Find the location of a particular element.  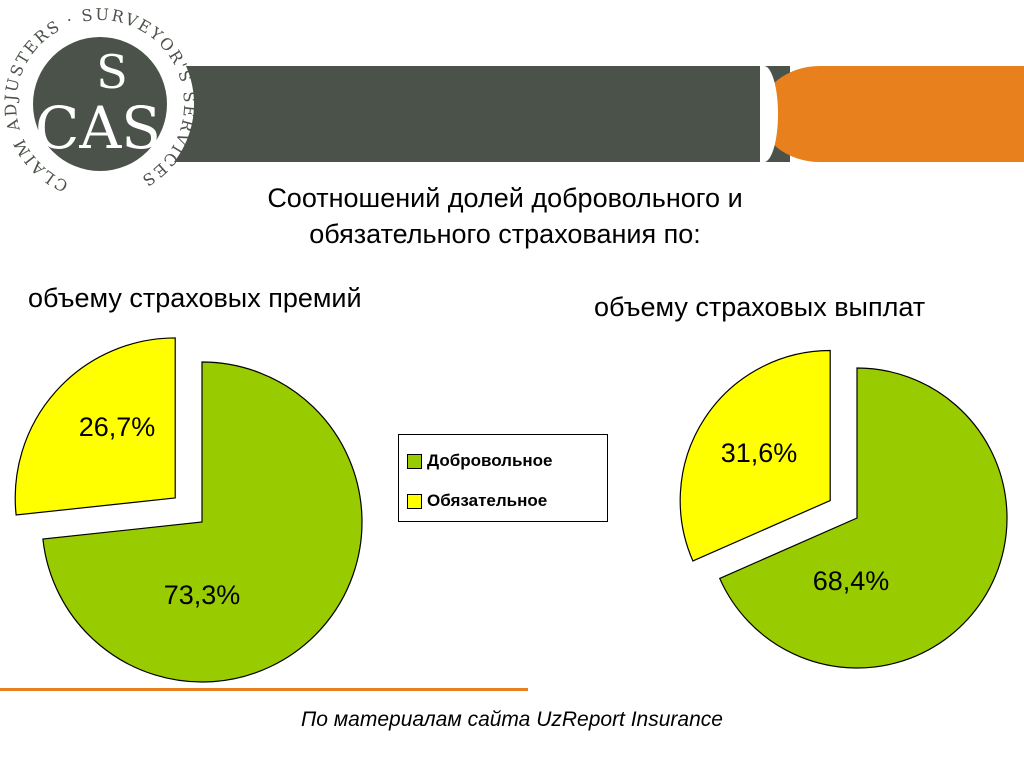

chart-legend: Добровольное Обязательное is located at coordinates (503, 478).